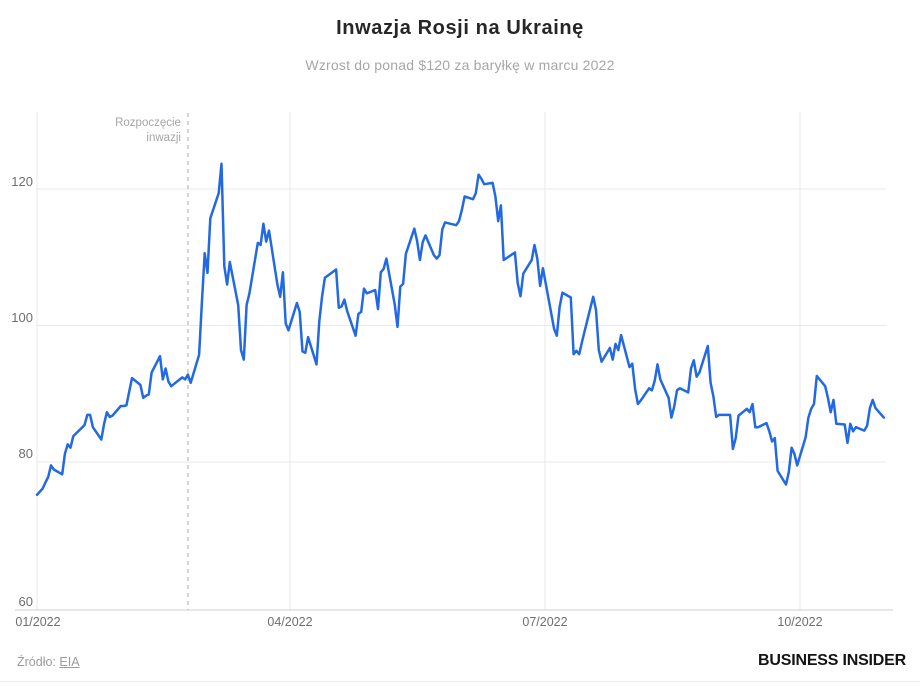 This screenshot has height=686, width=920. What do you see at coordinates (460, 28) in the screenshot?
I see `page-title: Inwazja Rosji na Ukrainę` at bounding box center [460, 28].